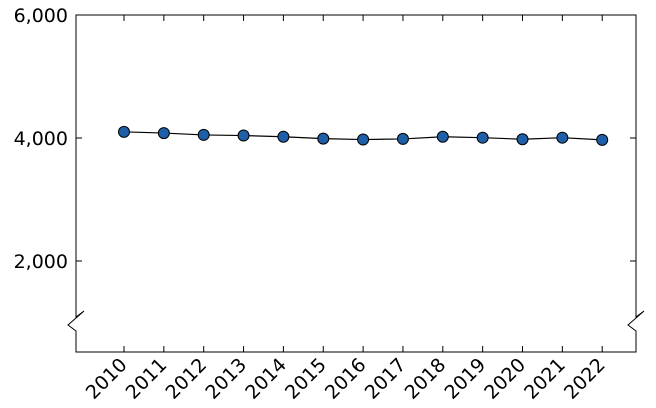 The width and height of the screenshot is (656, 408). I want to click on x-tick-label: 2013, so click(226, 379).